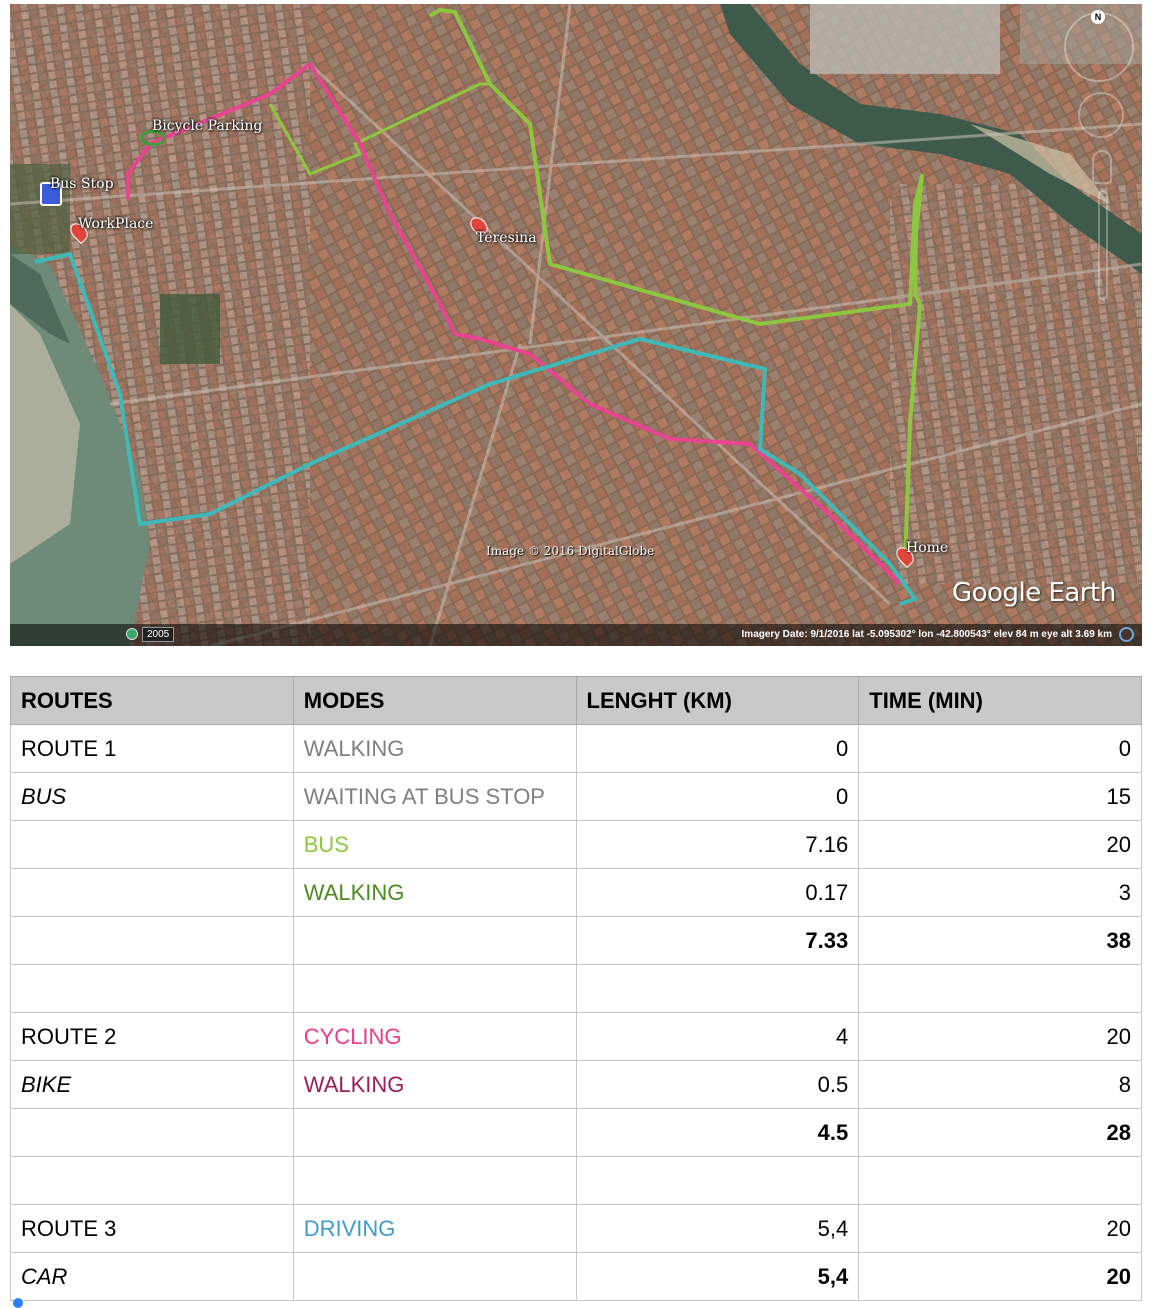 The width and height of the screenshot is (1164, 1308). What do you see at coordinates (1000, 796) in the screenshot?
I see `time-cell: 15` at bounding box center [1000, 796].